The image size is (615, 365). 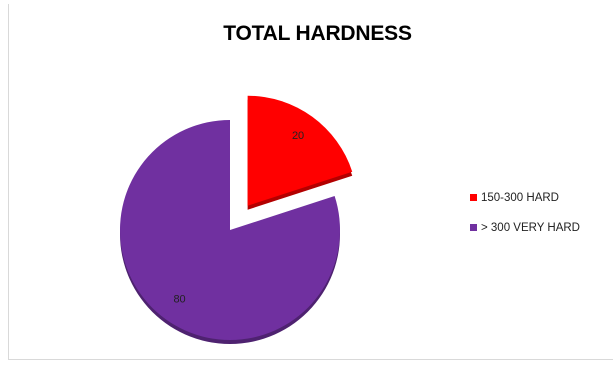 What do you see at coordinates (520, 197) in the screenshot?
I see `legend-label-150-300-hard: 150-300 HARD` at bounding box center [520, 197].